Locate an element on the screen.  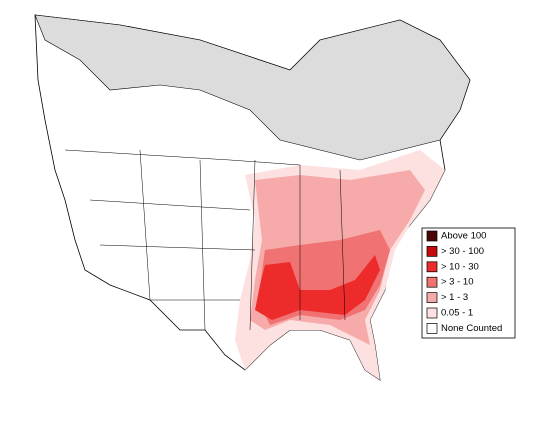
legend-label: > 10 - 30 is located at coordinates (460, 266).